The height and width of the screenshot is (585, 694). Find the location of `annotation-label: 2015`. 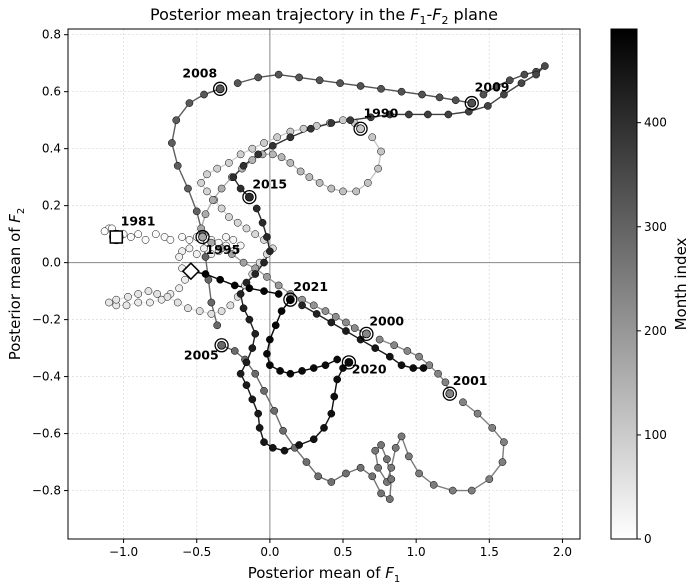

annotation-label: 2015 is located at coordinates (269, 184).